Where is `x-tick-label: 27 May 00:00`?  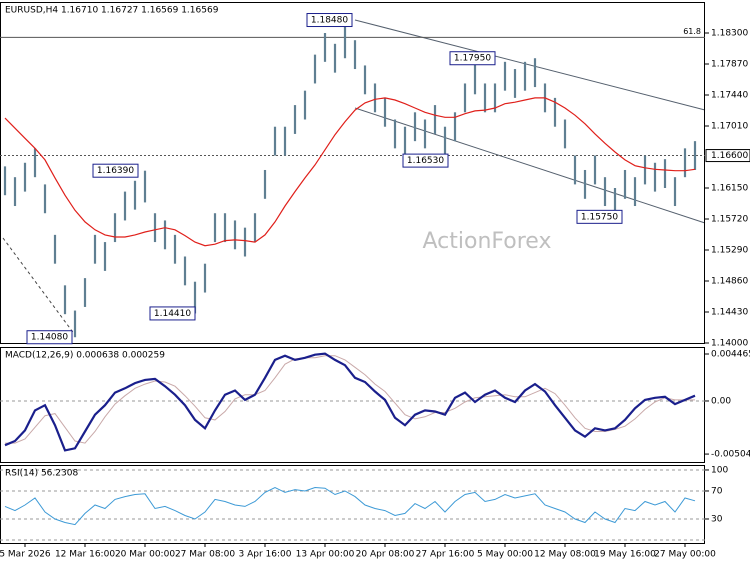
x-tick-label: 27 May 00:00 is located at coordinates (685, 555).